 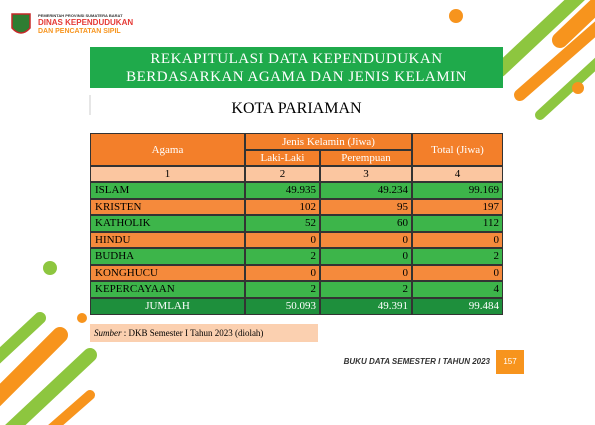 What do you see at coordinates (167, 223) in the screenshot?
I see `religion-cell: KATHOLIK` at bounding box center [167, 223].